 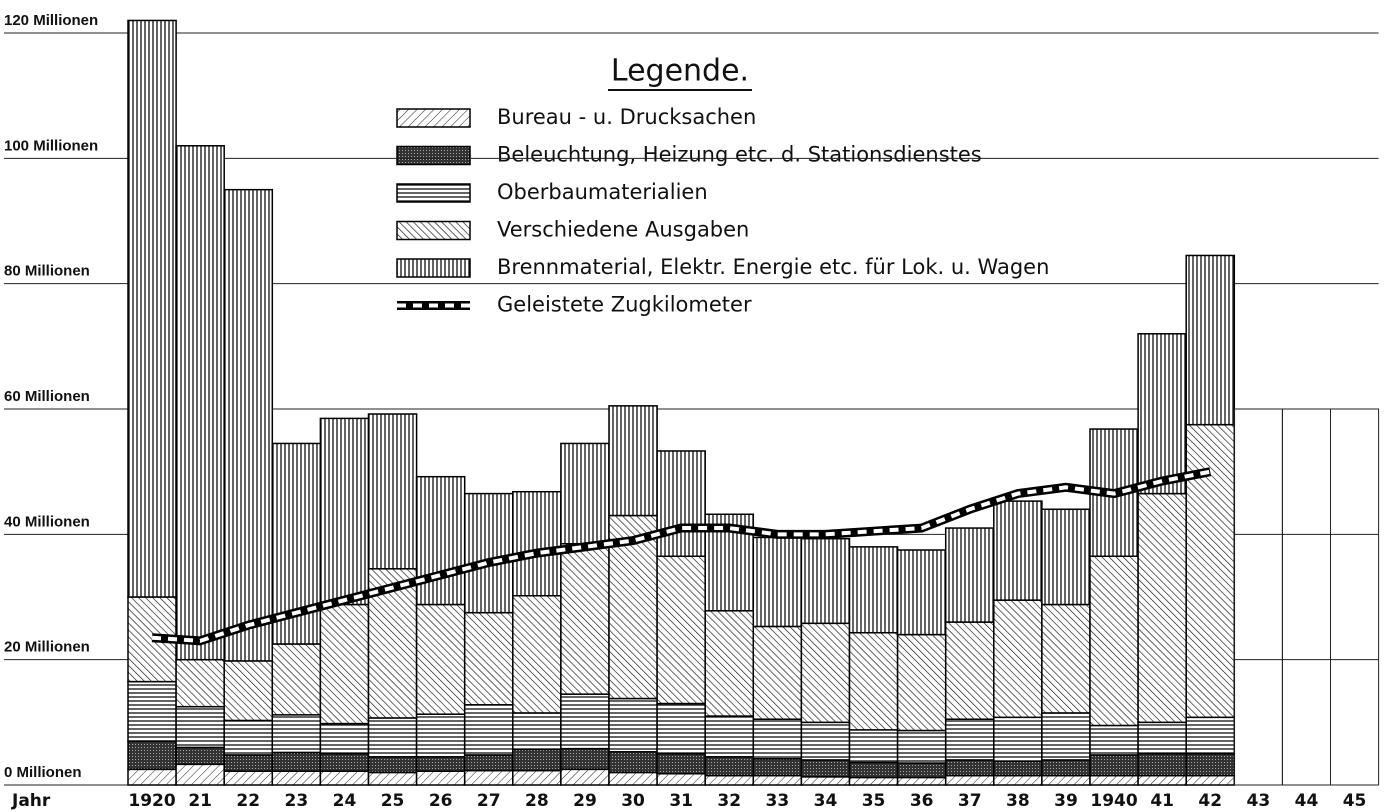 I want to click on x-tick-label: 36, so click(x=922, y=801).